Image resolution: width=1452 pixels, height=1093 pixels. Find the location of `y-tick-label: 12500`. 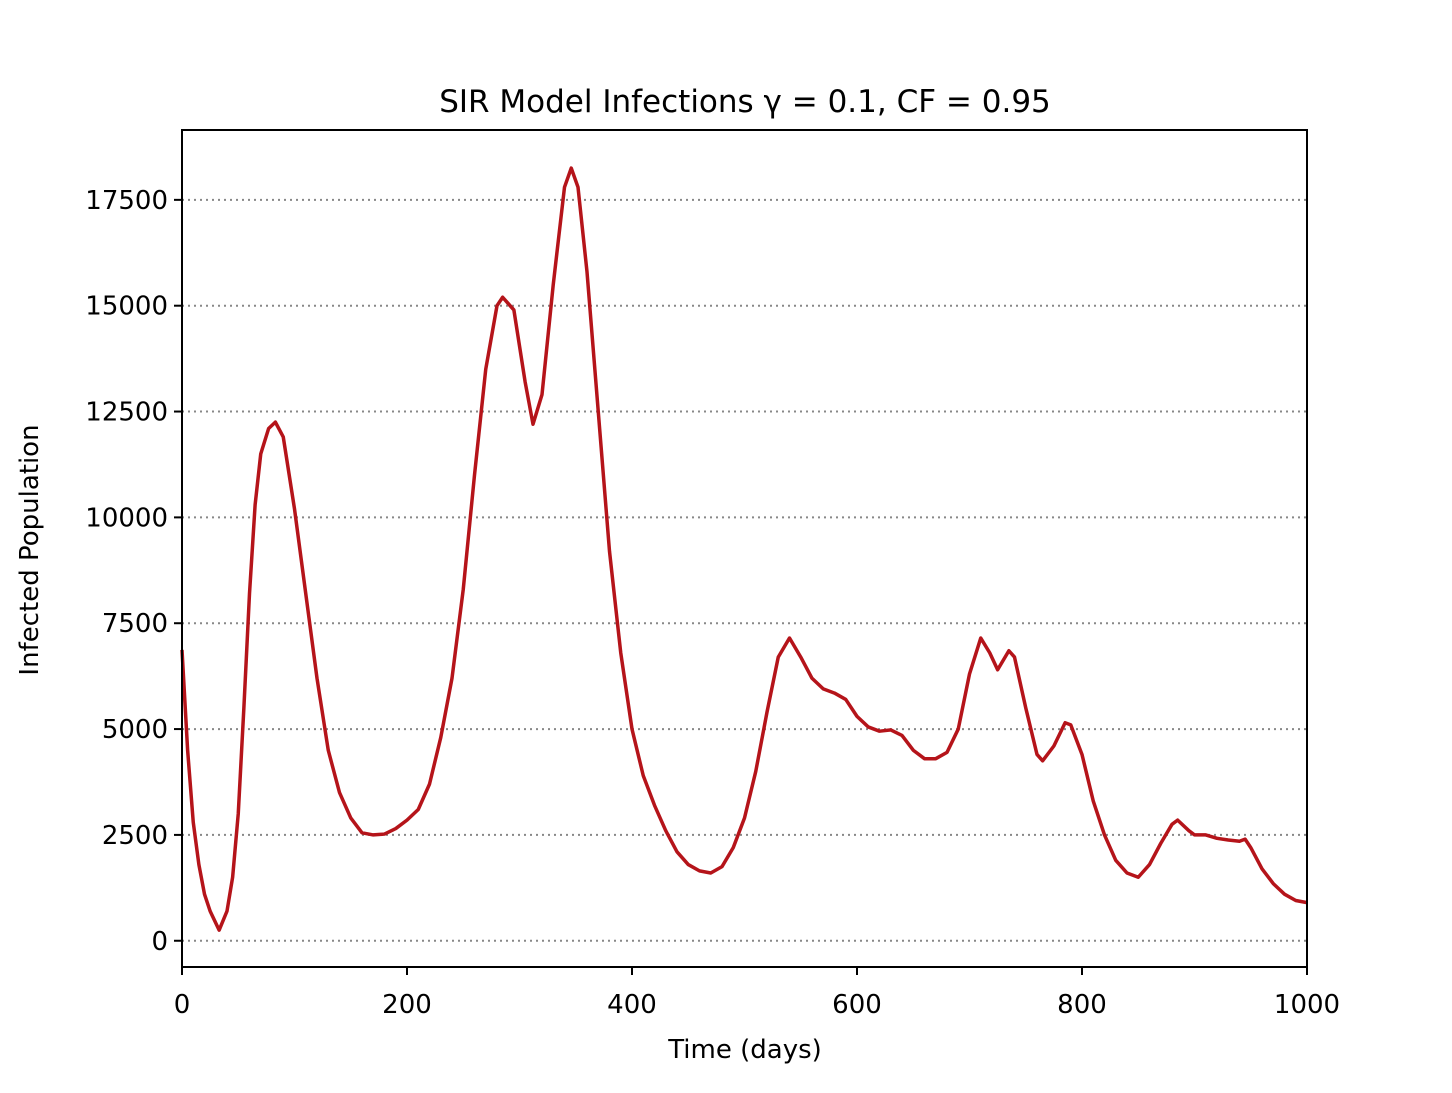

y-tick-label: 12500 is located at coordinates (126, 413).